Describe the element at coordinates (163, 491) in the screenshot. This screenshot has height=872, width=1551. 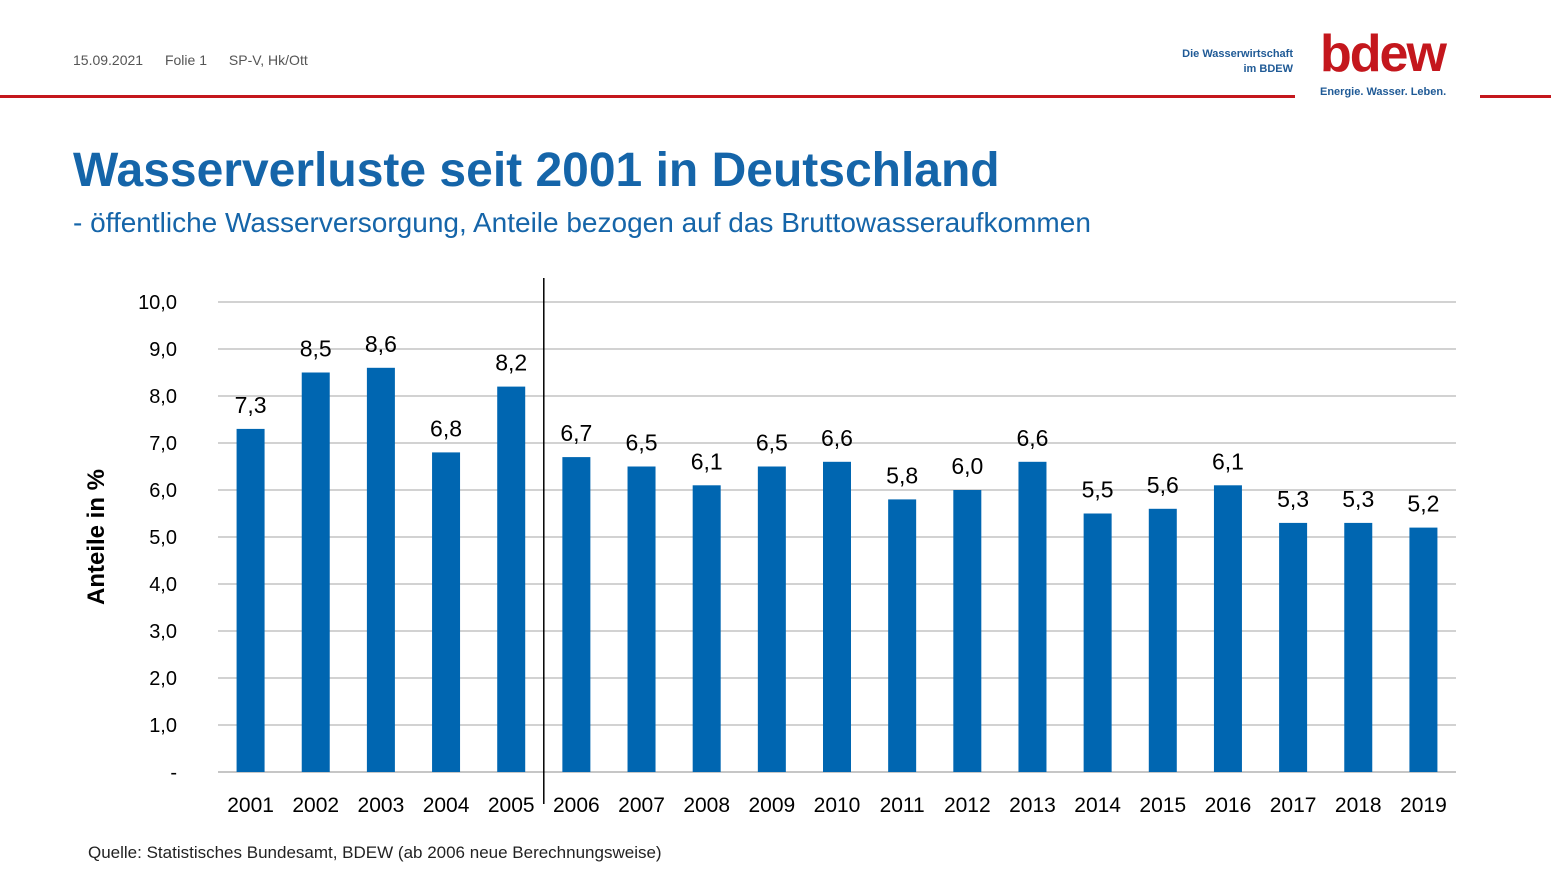
I see `y-tick-label: 6,0` at that location.